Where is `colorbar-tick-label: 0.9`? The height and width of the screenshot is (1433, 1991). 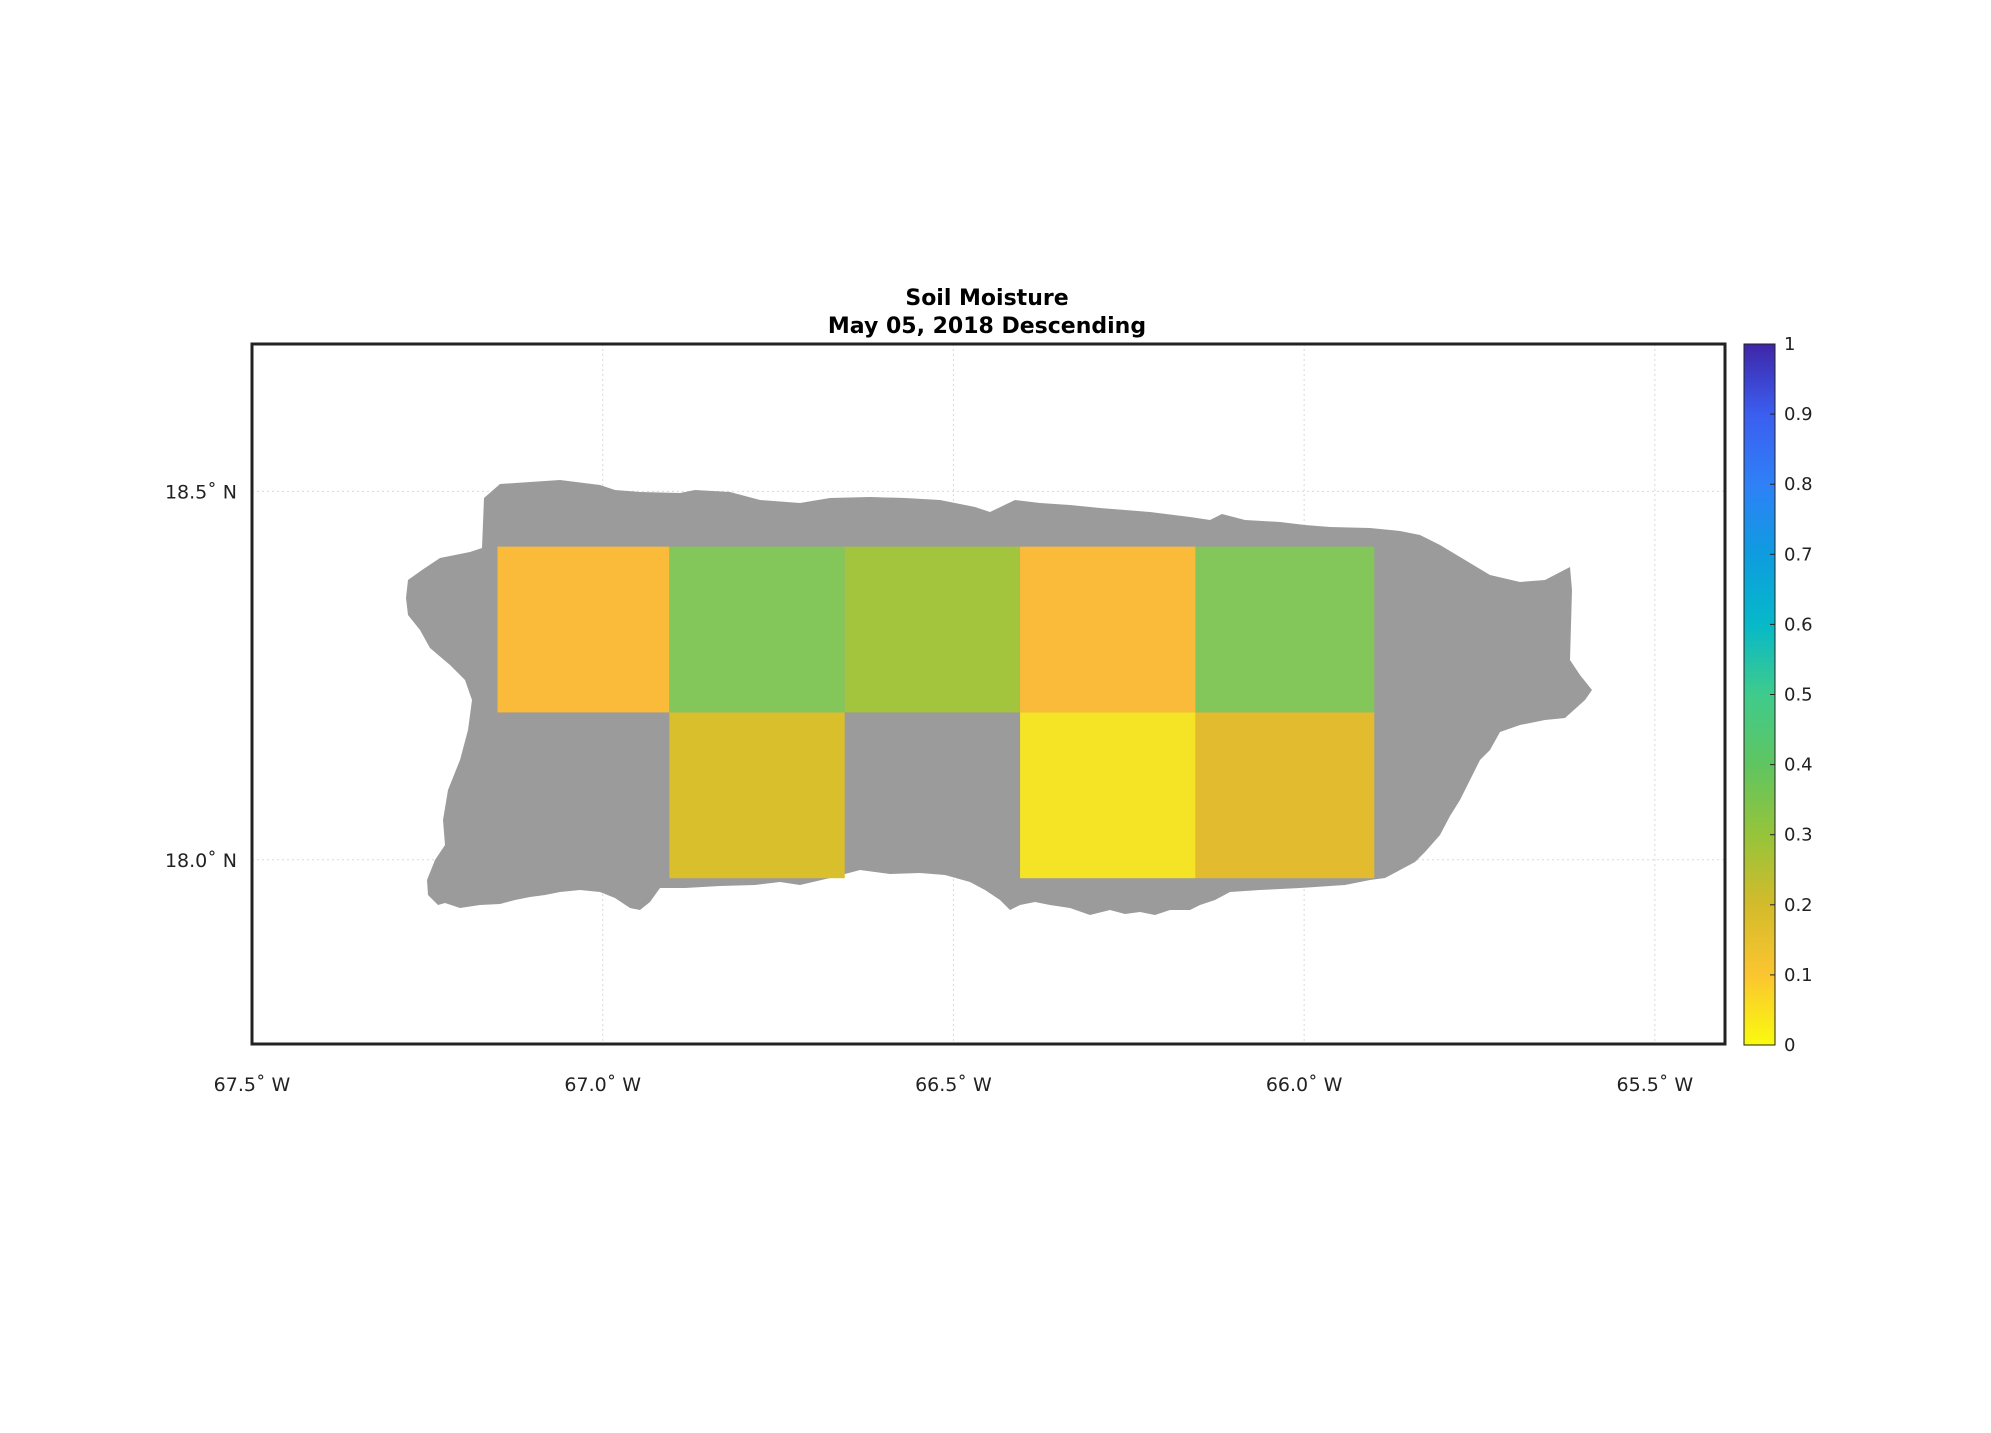 colorbar-tick-label: 0.9 is located at coordinates (1798, 414).